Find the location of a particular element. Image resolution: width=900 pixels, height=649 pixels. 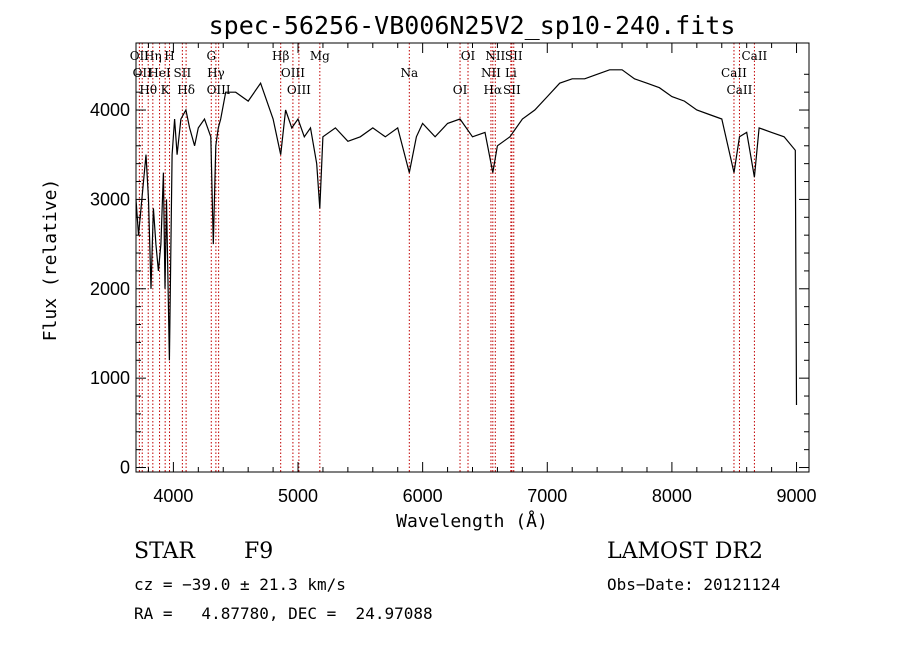

spectral-line-label: G is located at coordinates (211, 56).